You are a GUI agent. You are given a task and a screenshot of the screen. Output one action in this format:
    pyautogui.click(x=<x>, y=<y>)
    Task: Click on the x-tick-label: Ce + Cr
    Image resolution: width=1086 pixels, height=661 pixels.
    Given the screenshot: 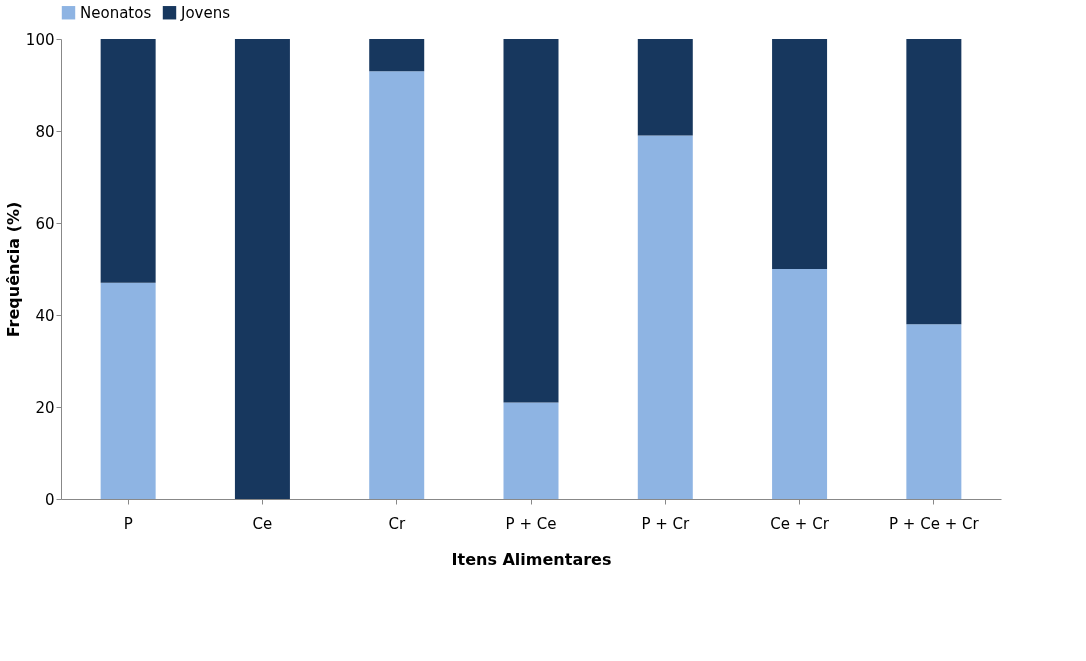 What is the action you would take?
    pyautogui.click(x=800, y=523)
    